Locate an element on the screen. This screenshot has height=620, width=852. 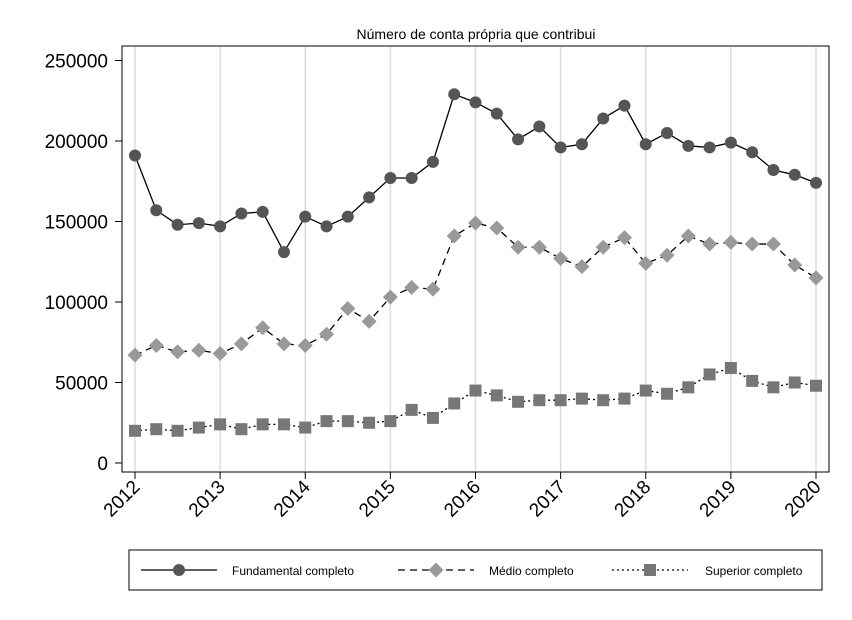
y-tick-label: 50000 is located at coordinates (81, 384).